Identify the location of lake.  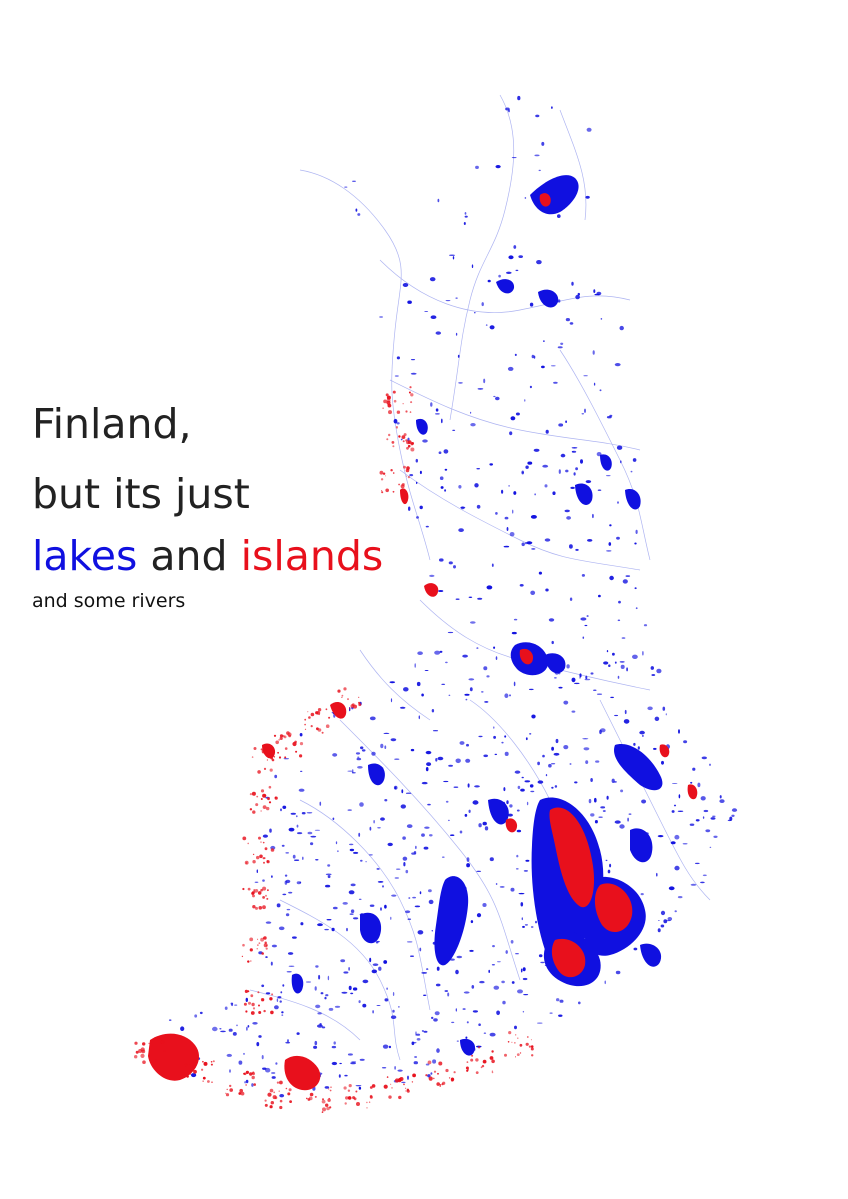
(422, 426).